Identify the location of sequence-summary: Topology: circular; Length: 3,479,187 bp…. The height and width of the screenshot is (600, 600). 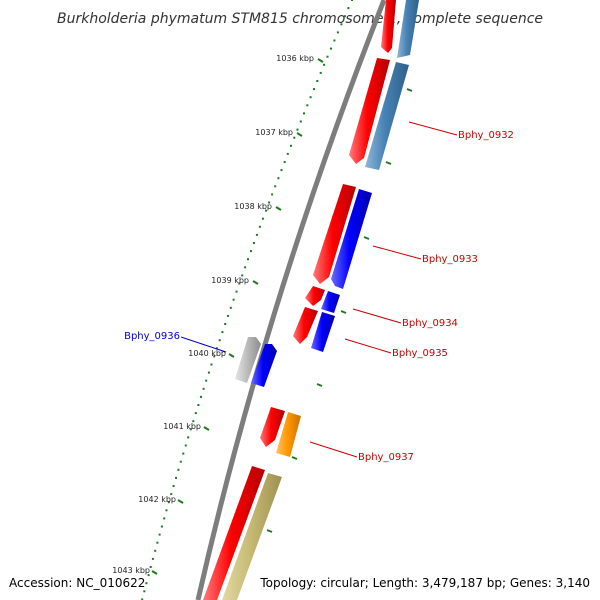
(424, 583).